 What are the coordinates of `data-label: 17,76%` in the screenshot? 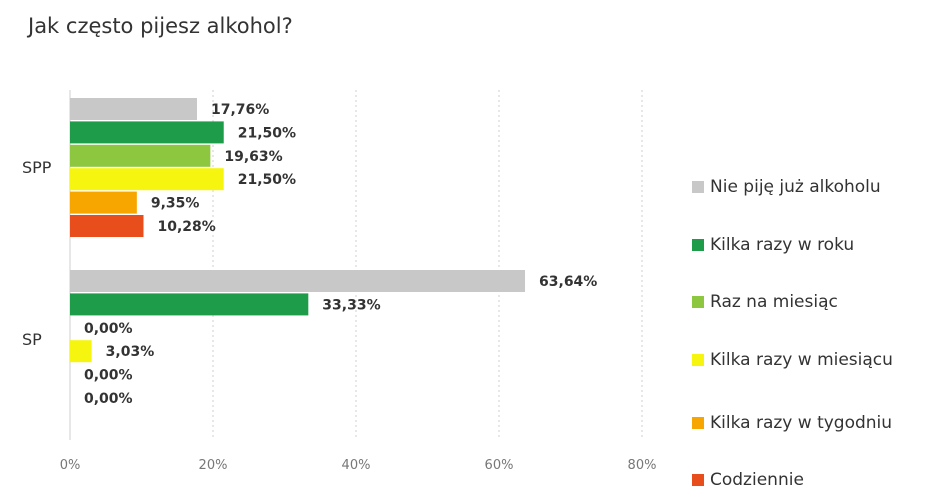 It's located at (240, 110).